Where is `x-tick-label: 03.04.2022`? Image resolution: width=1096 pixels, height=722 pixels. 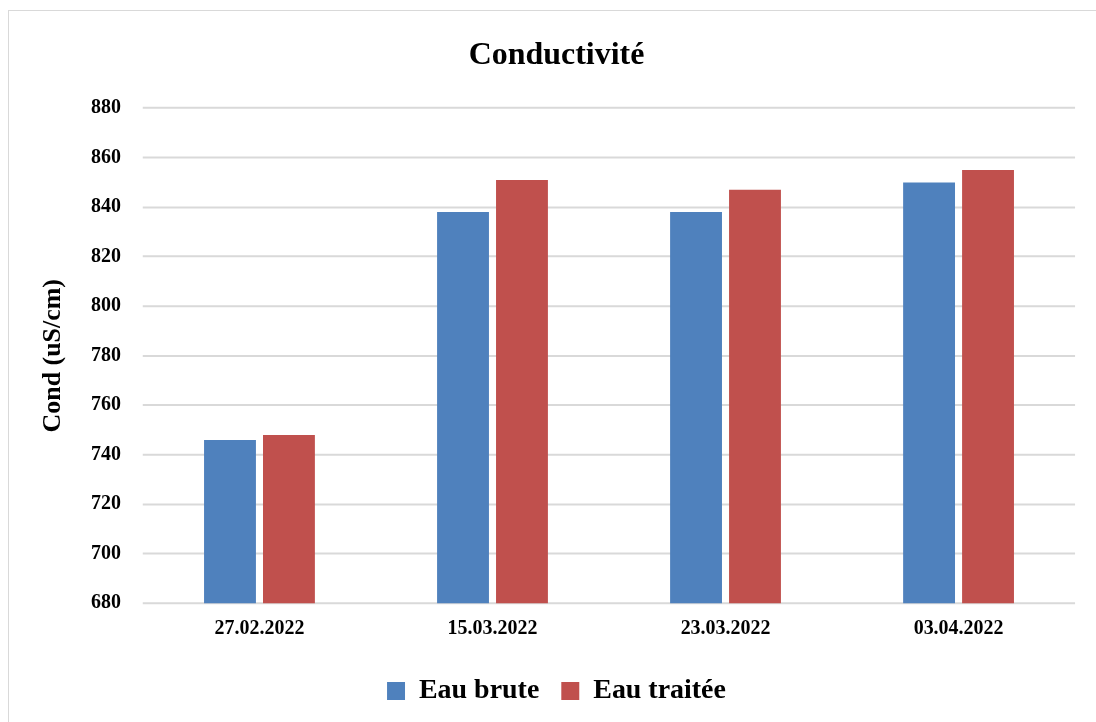
x-tick-label: 03.04.2022 is located at coordinates (958, 627).